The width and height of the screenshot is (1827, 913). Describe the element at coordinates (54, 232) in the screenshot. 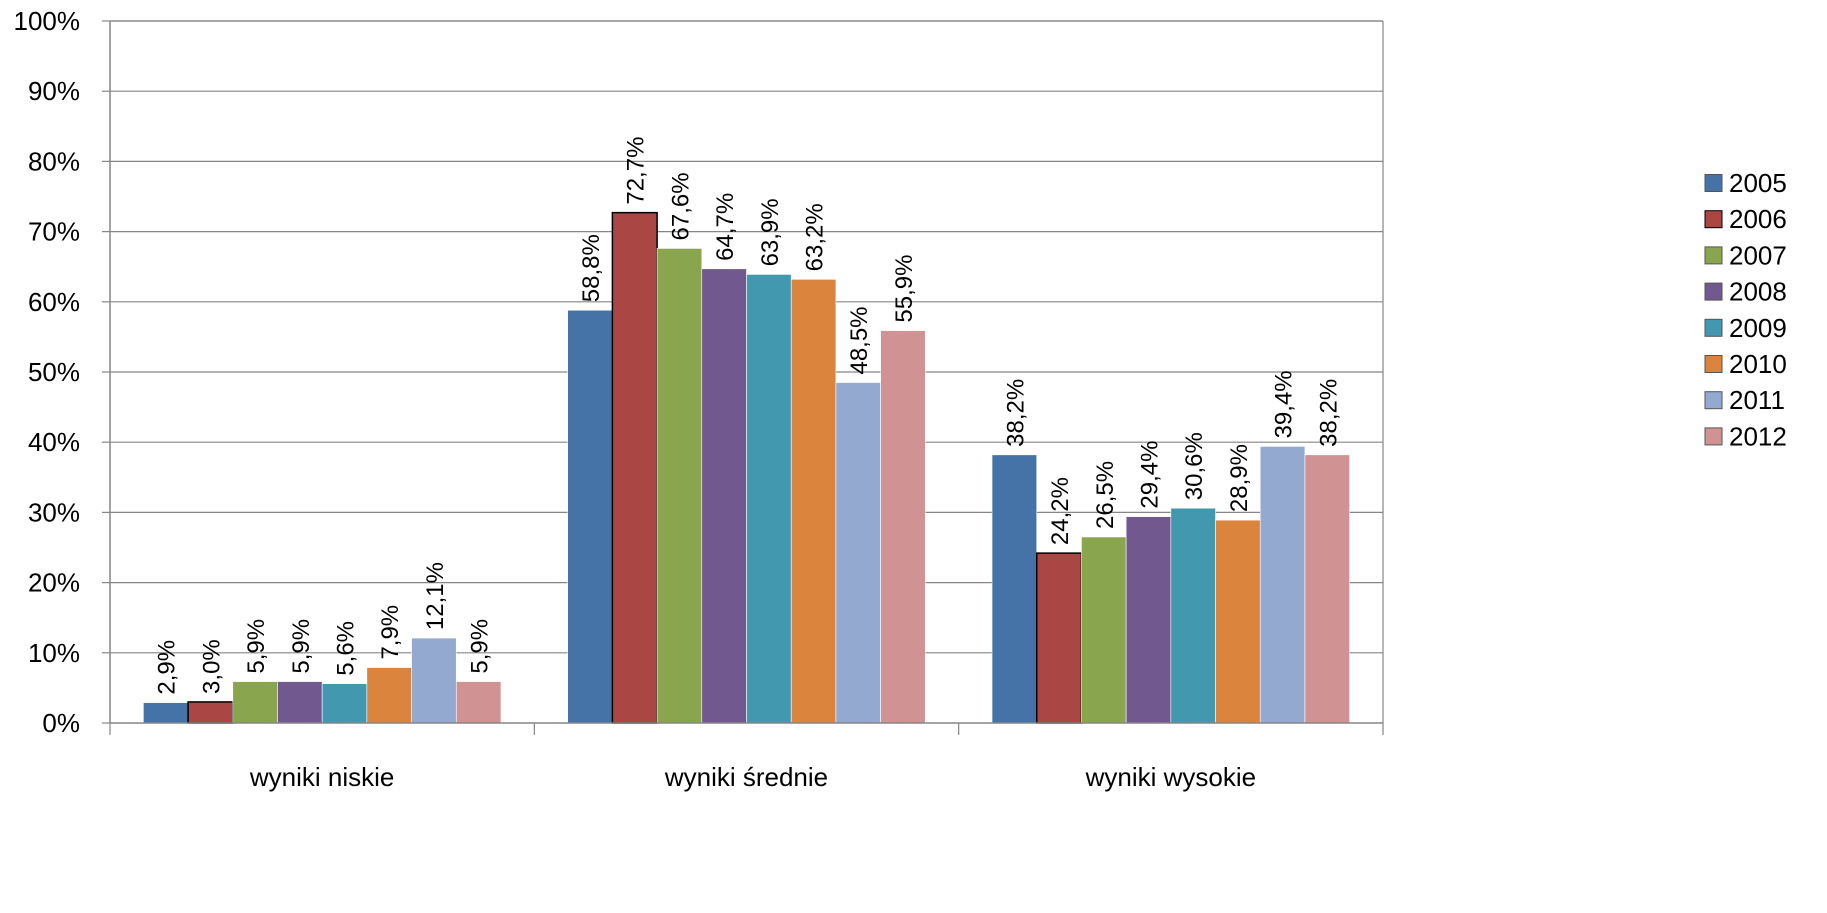

I see `y-tick-label: 70%` at that location.